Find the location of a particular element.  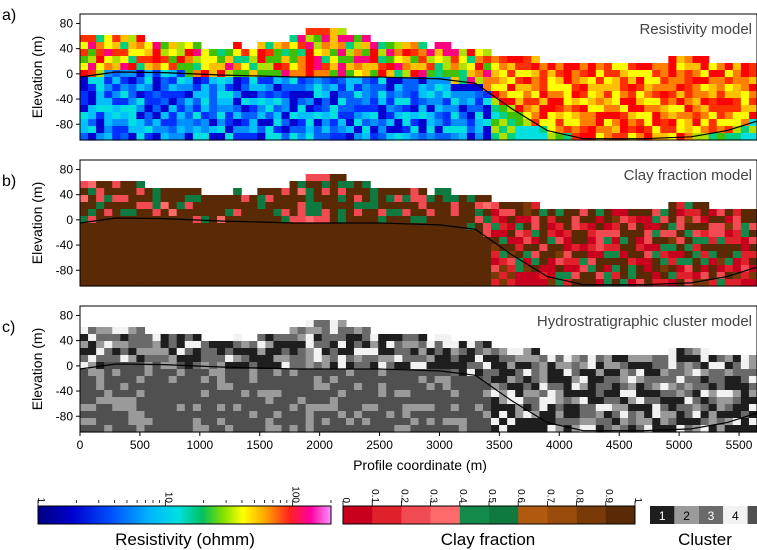

panel-title: Hydrostratigraphic cluster model is located at coordinates (644, 321).